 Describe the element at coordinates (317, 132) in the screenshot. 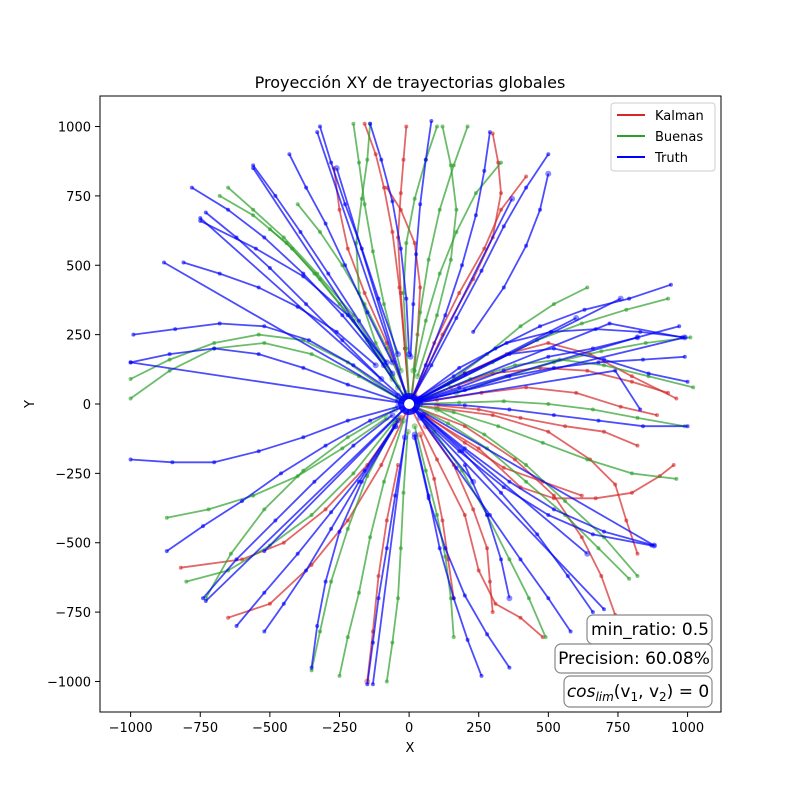

I see `truth-jump-5-point` at that location.